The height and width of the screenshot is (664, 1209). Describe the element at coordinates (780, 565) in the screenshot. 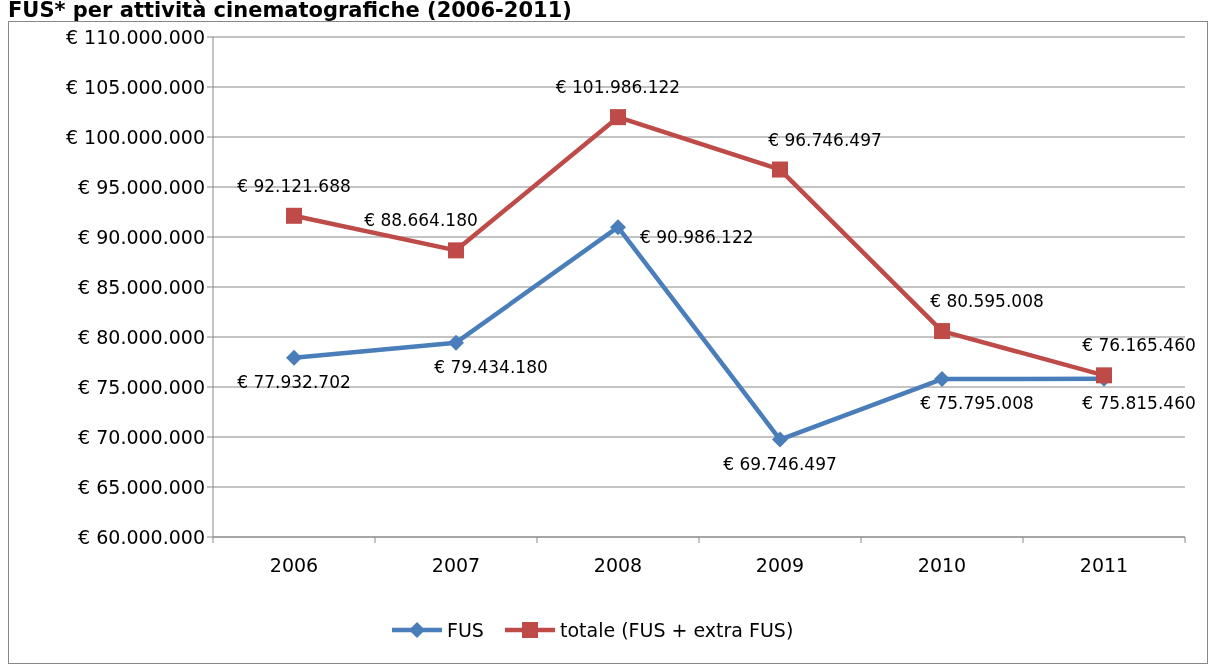

I see `x-tick-label: 2009` at that location.